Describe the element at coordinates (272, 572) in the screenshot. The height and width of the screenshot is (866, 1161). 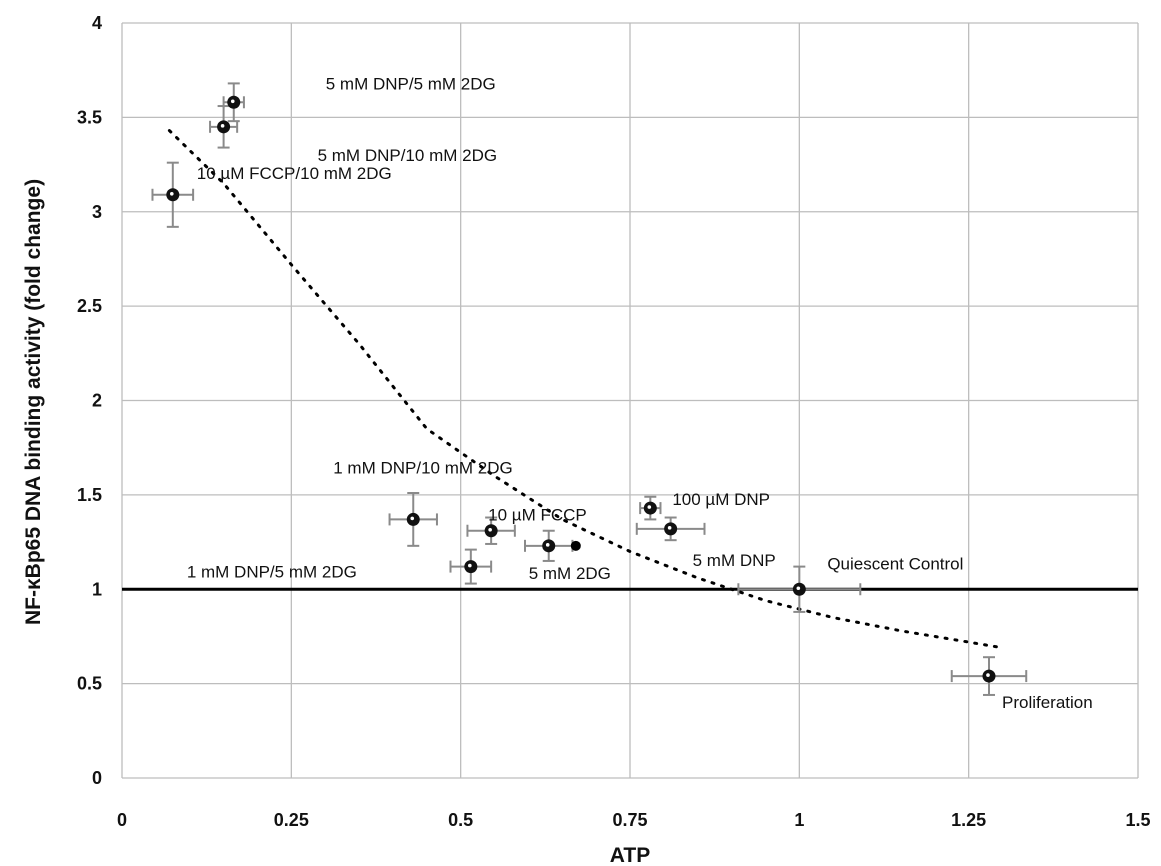
I see `point-label-5: 1 mM DNP/5 mM 2DG` at that location.